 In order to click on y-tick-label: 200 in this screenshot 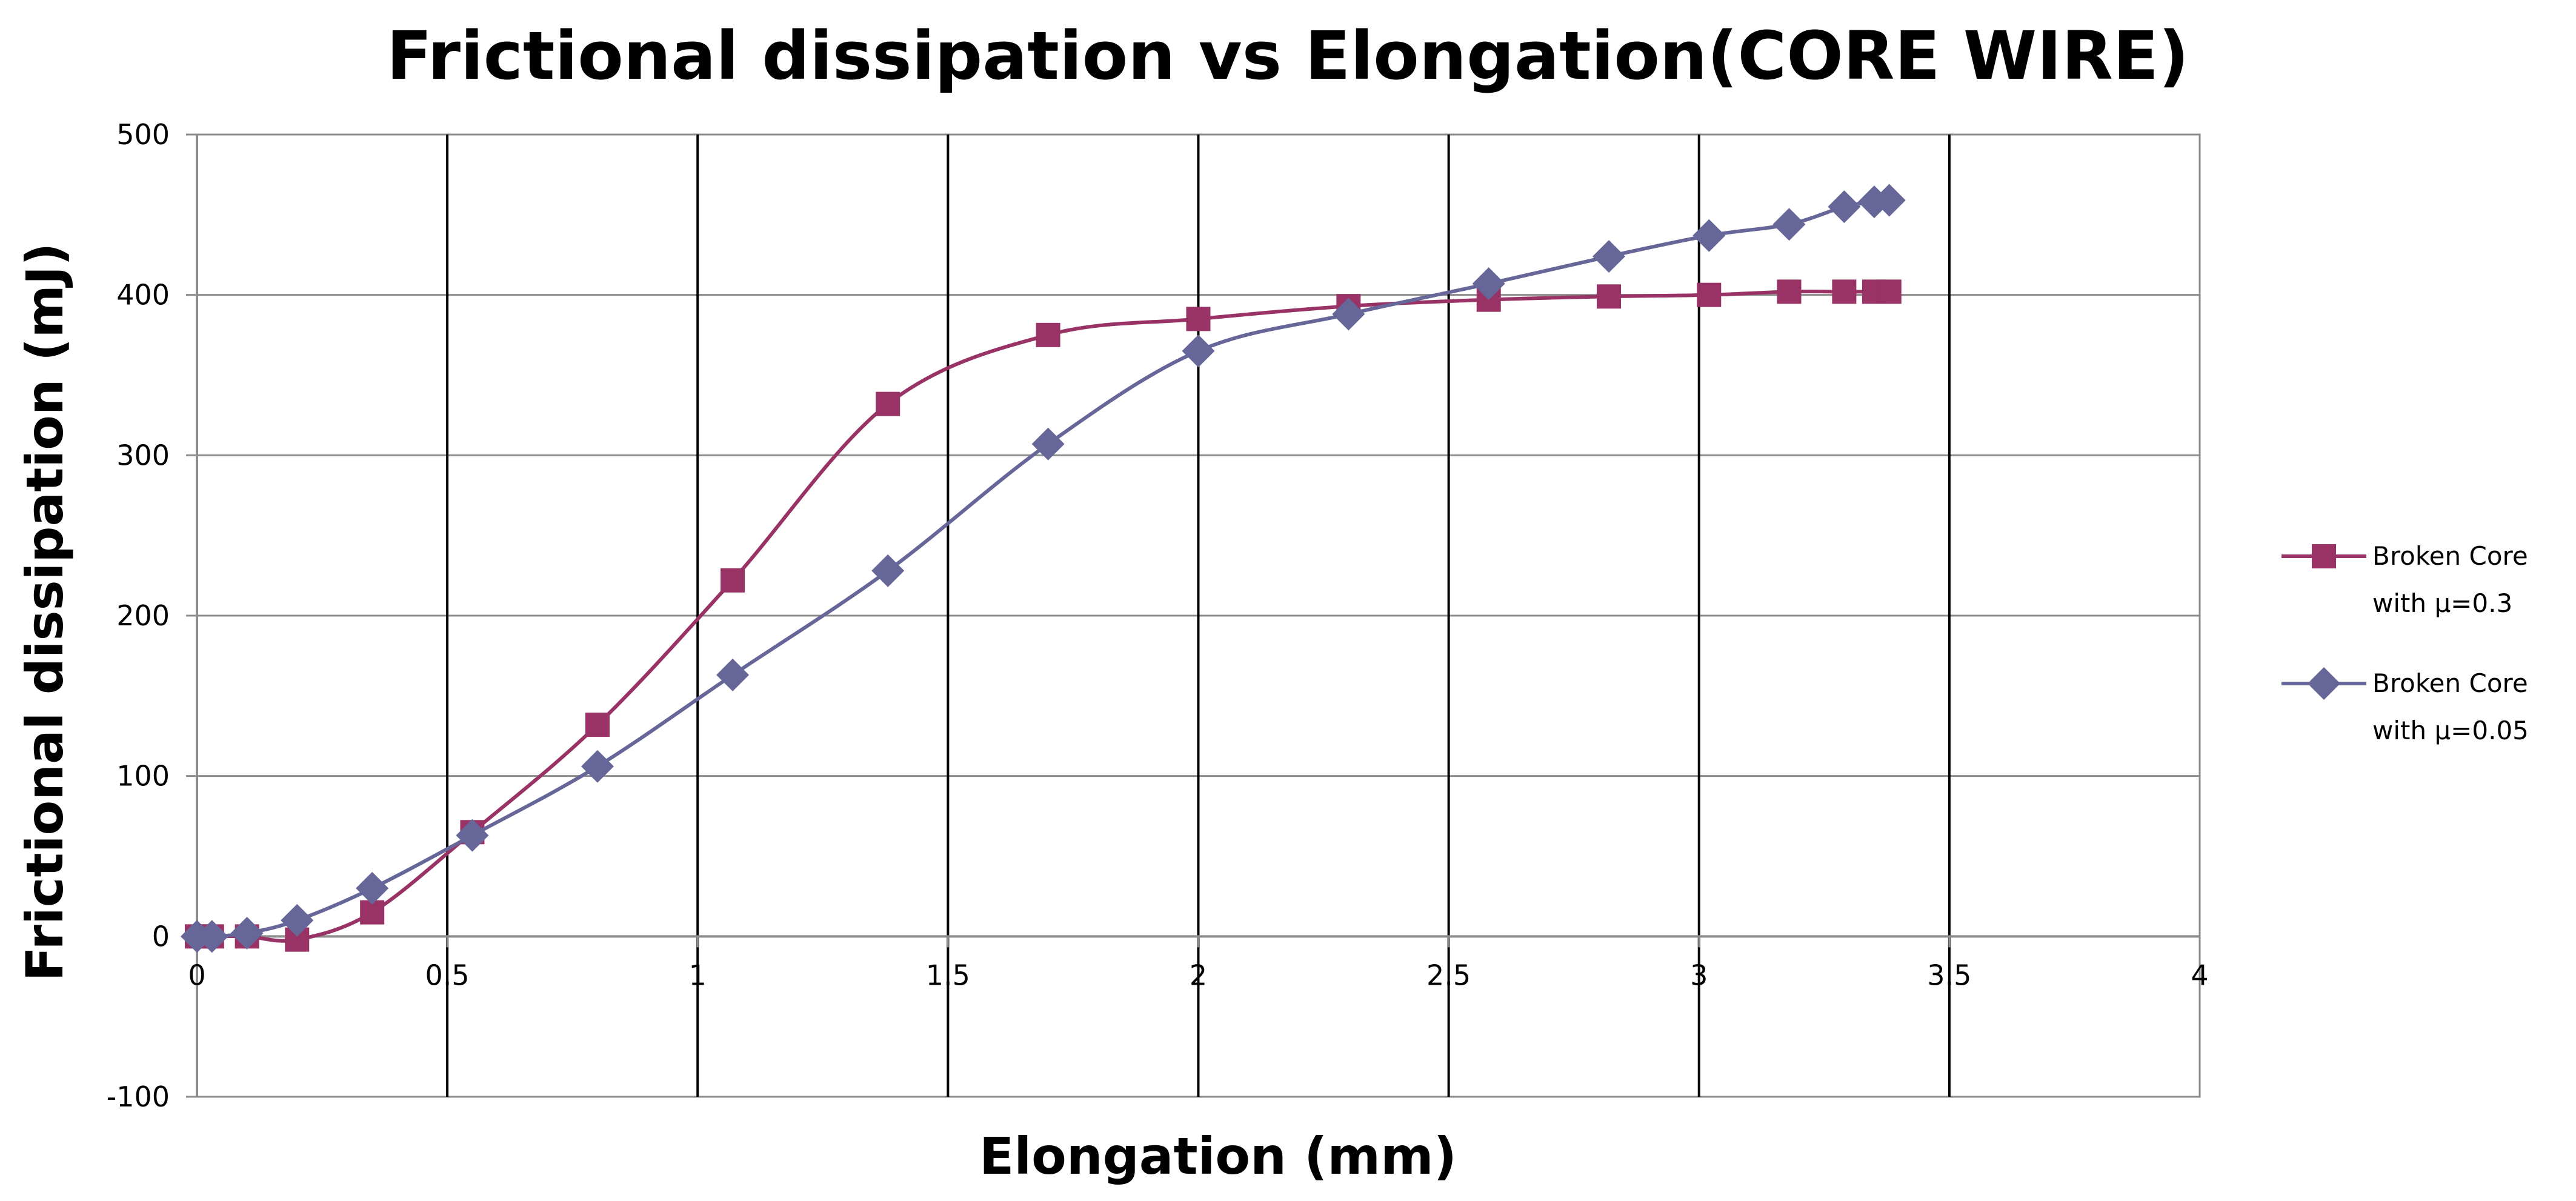, I will do `click(143, 615)`.